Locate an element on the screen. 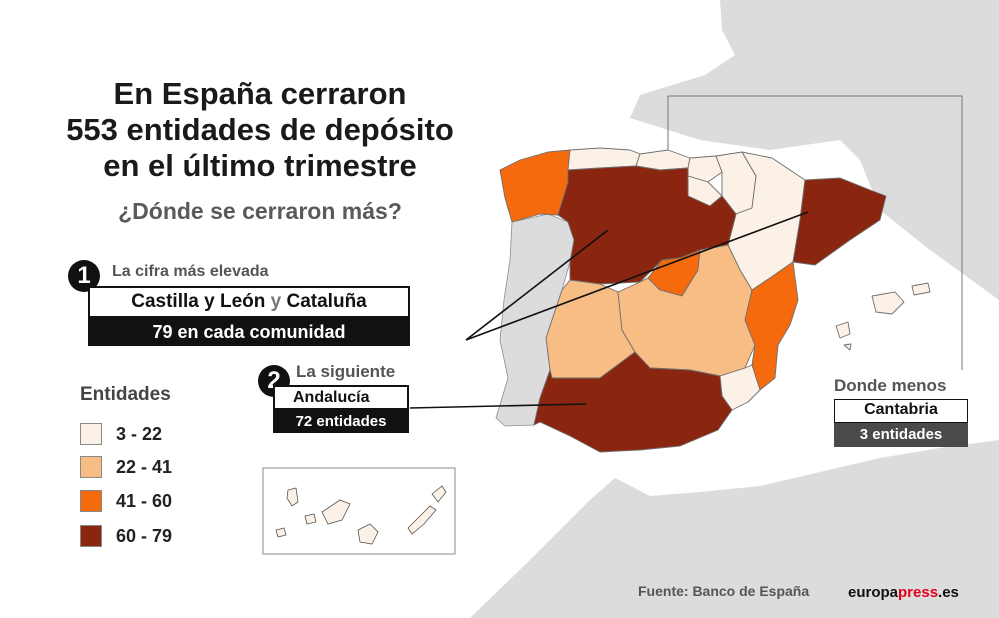 The image size is (999, 618). inset-frame is located at coordinates (815, 232).